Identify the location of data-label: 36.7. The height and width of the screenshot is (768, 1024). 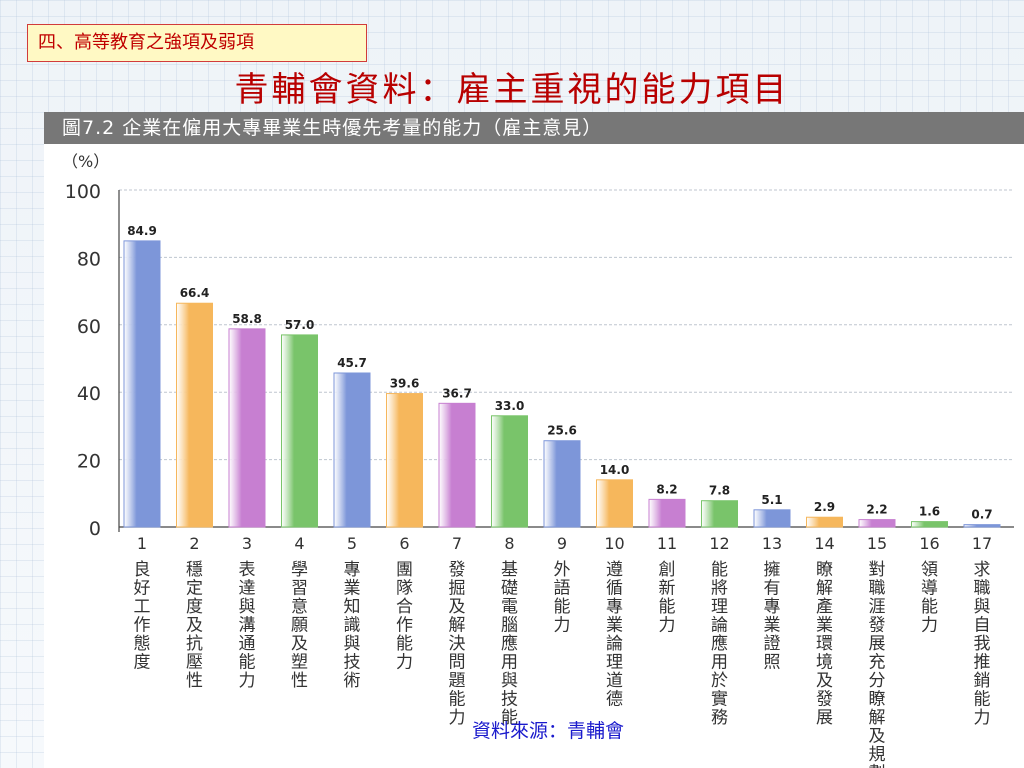
(457, 393).